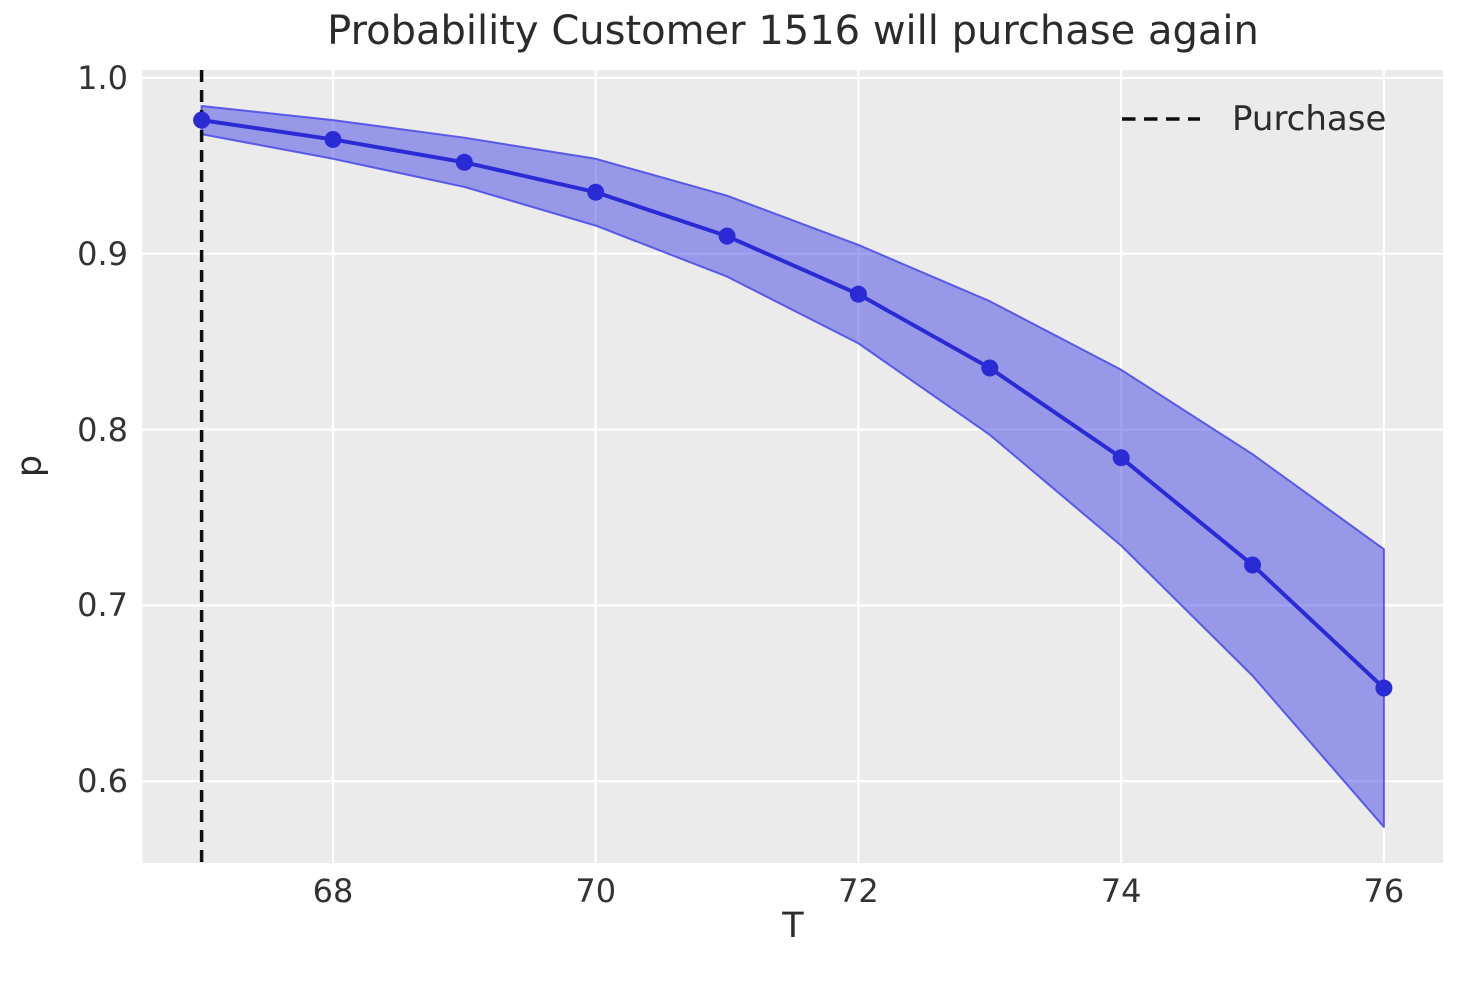  Describe the element at coordinates (596, 891) in the screenshot. I see `x-tick-label: 70` at that location.